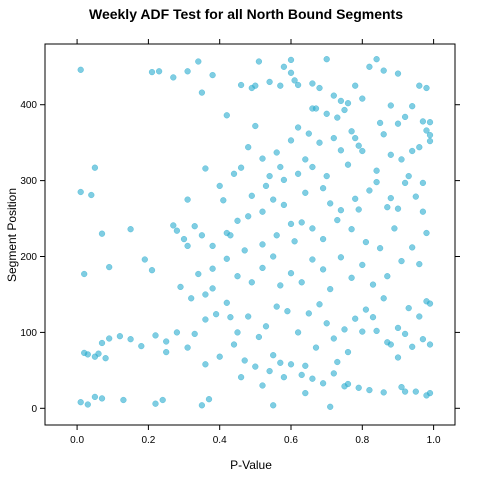 Image resolution: width=480 pixels, height=480 pixels. I want to click on y-tick-label: 200, so click(28, 257).